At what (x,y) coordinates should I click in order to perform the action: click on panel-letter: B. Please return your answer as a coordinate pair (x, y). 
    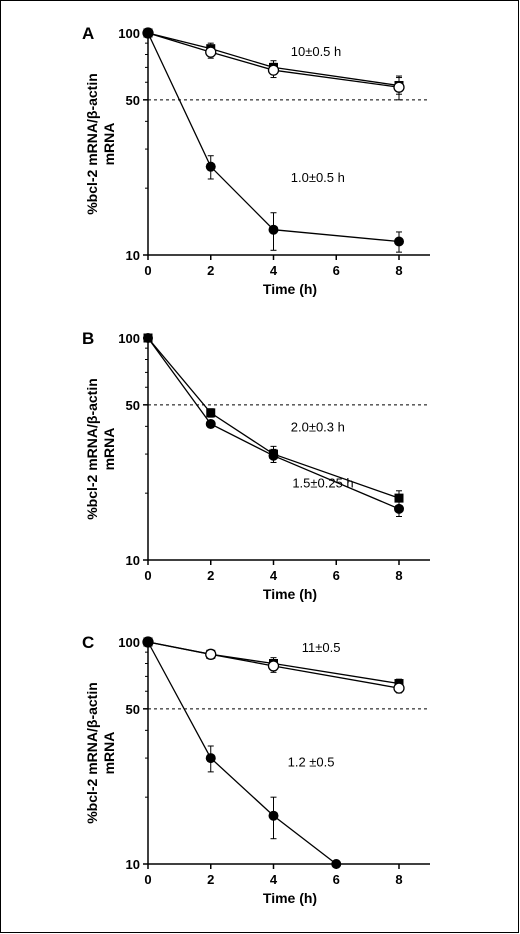
    Looking at the image, I should click on (88, 338).